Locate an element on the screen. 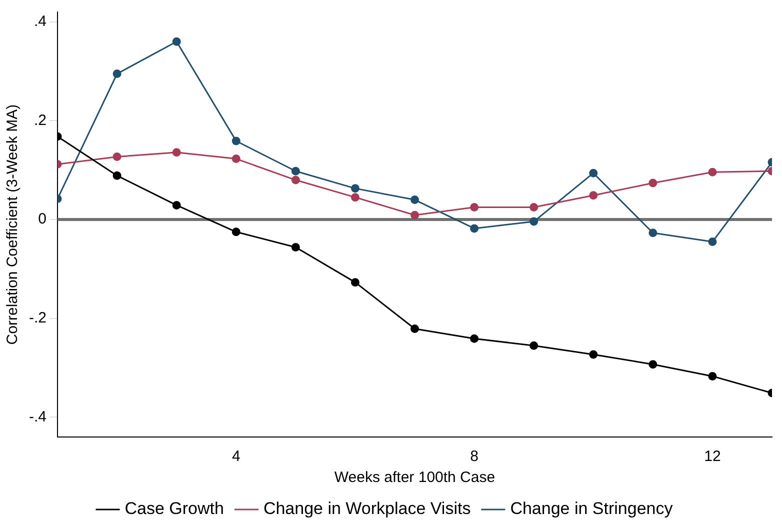 Image resolution: width=782 pixels, height=528 pixels. legend-label: Case Growth is located at coordinates (174, 508).